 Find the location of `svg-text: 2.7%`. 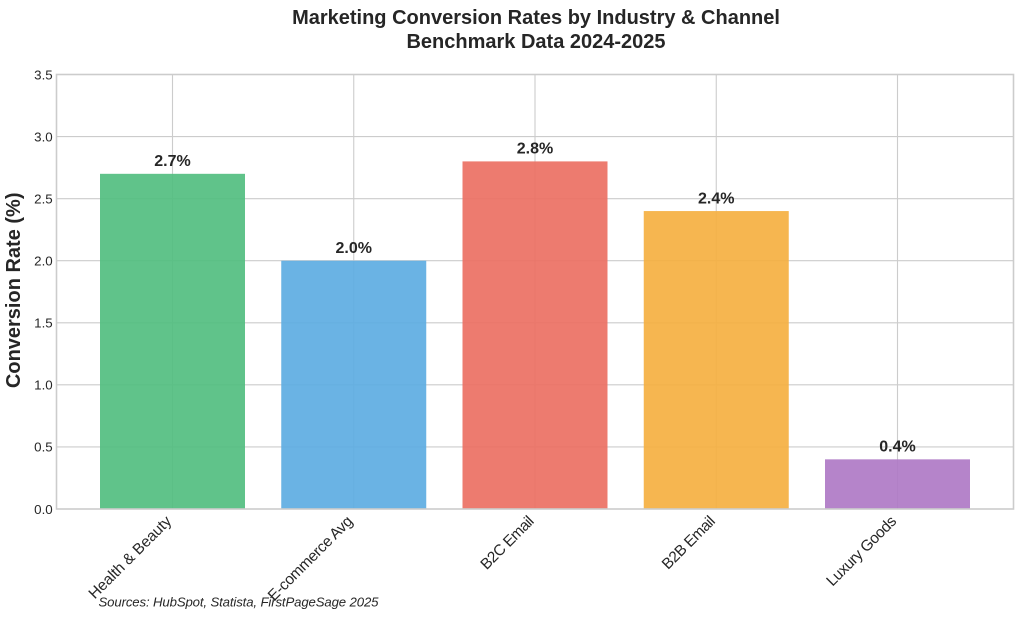

svg-text: 2.7% is located at coordinates (172, 161).